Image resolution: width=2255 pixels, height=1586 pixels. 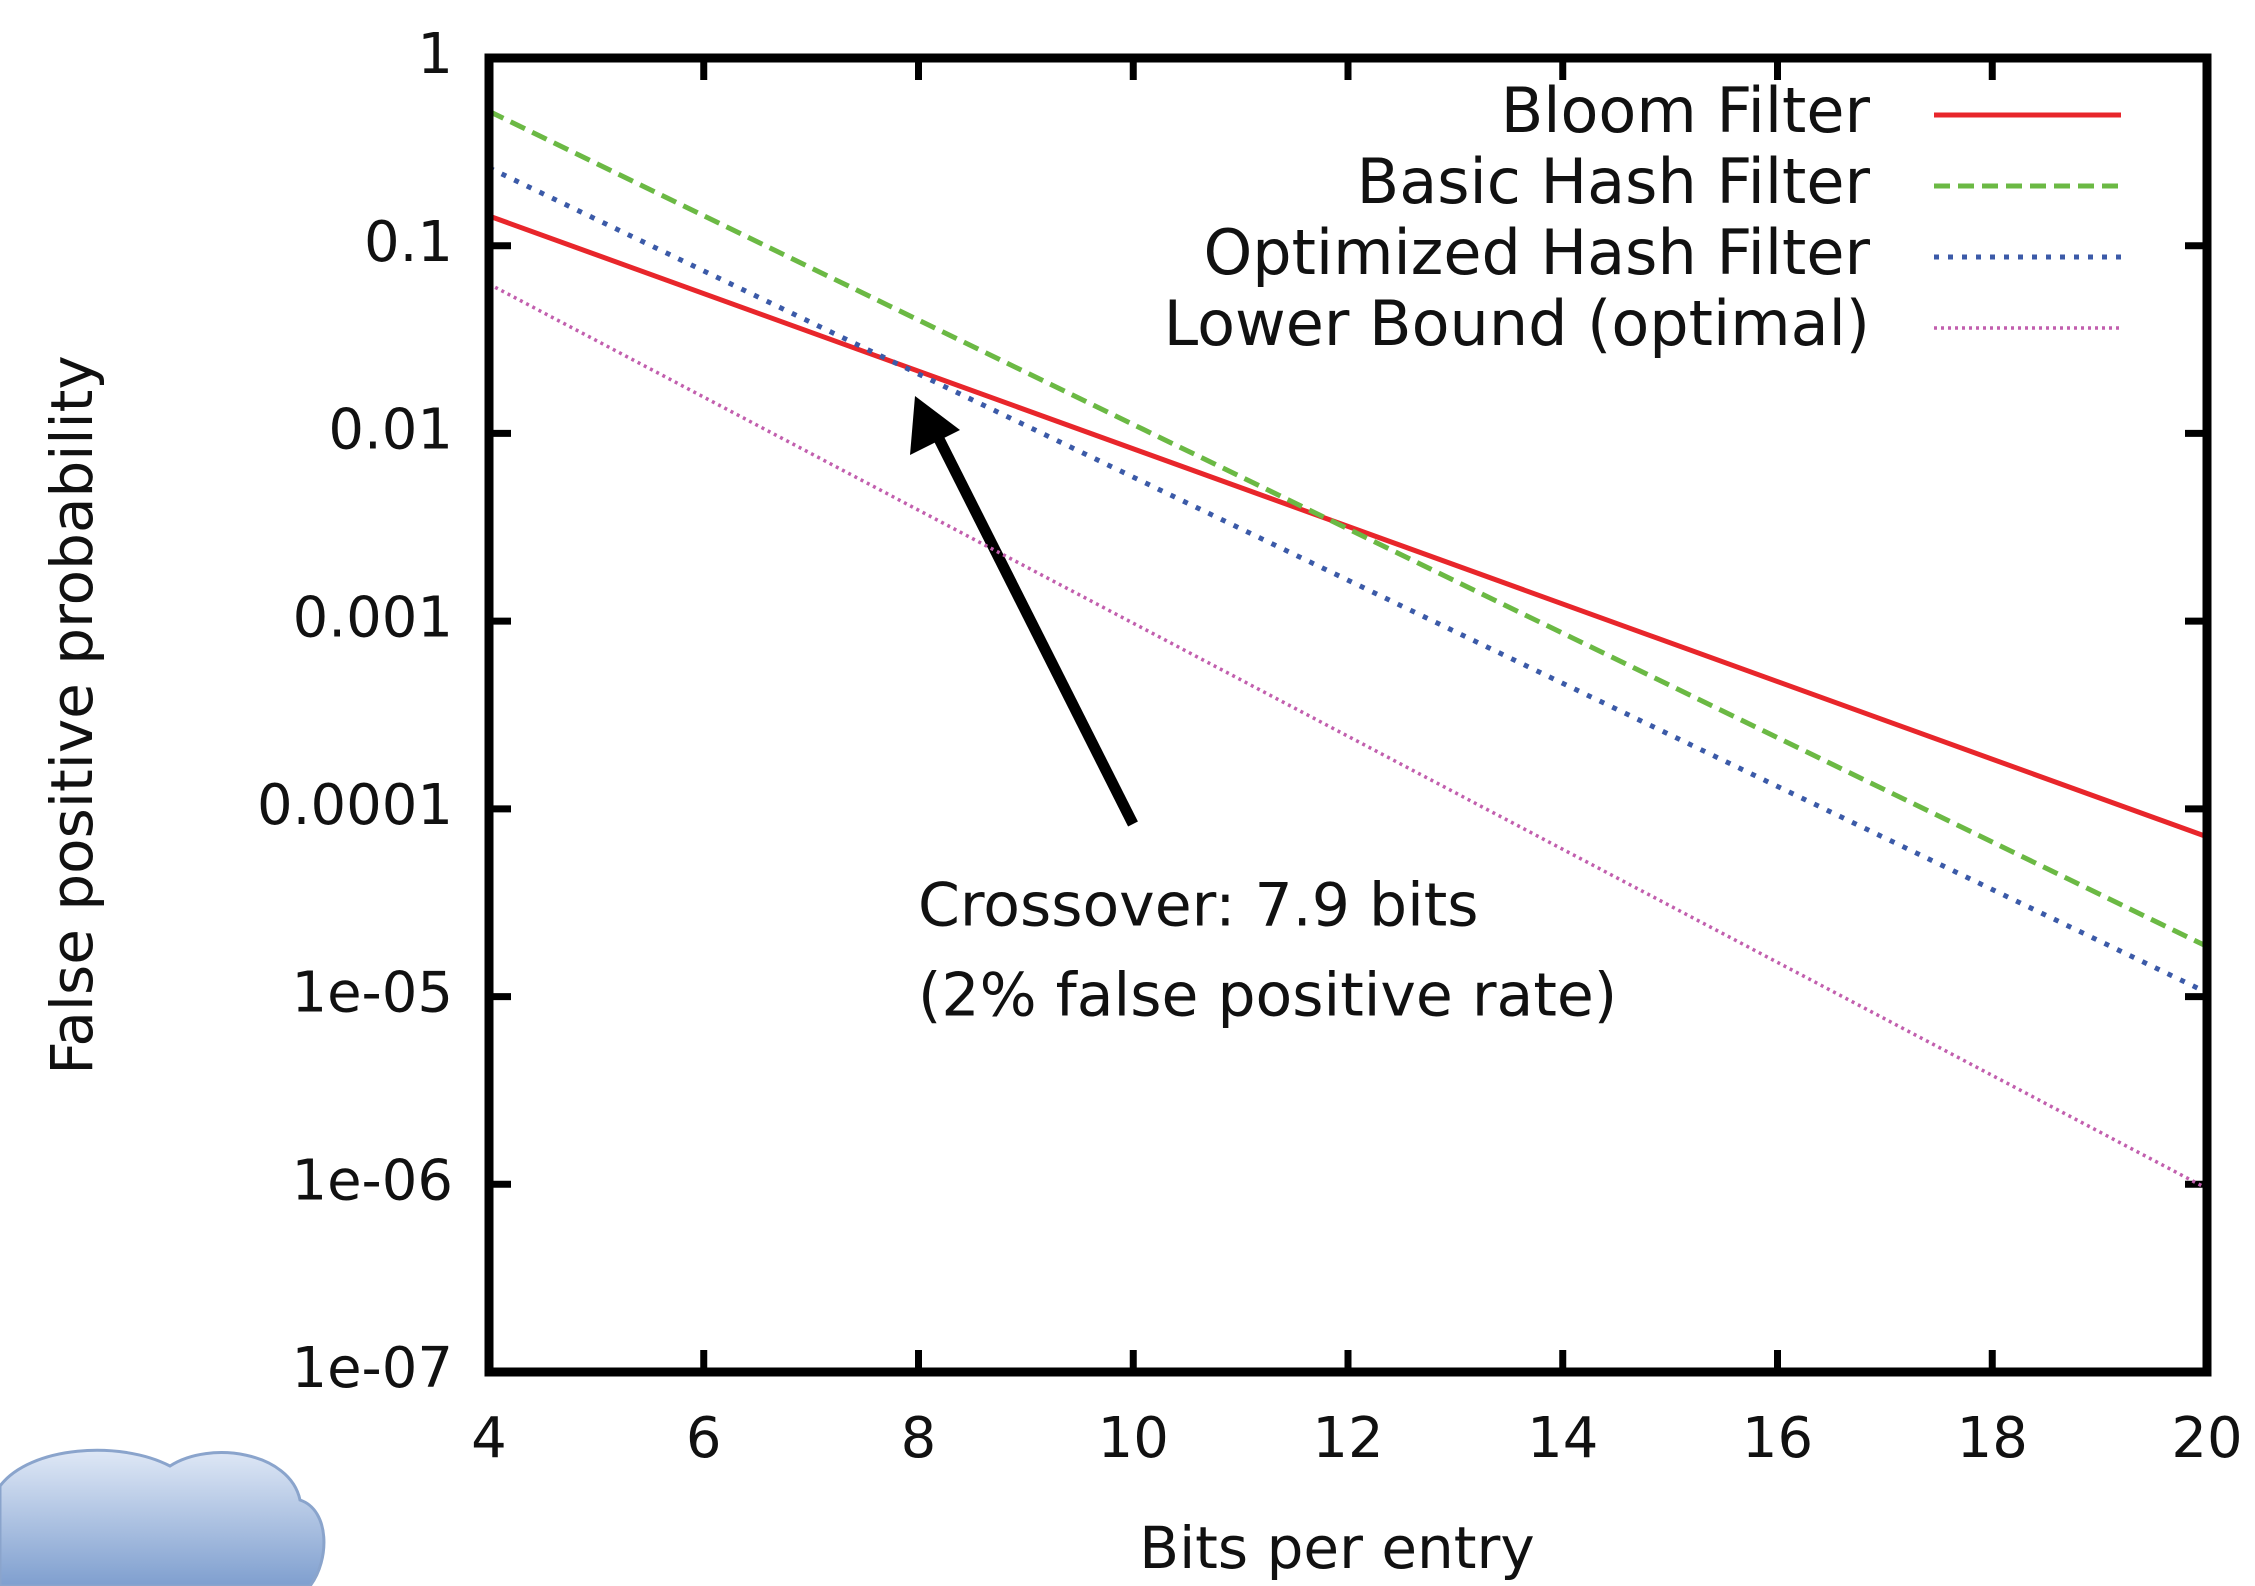 I want to click on x-tick-label: 16, so click(x=1777, y=1438).